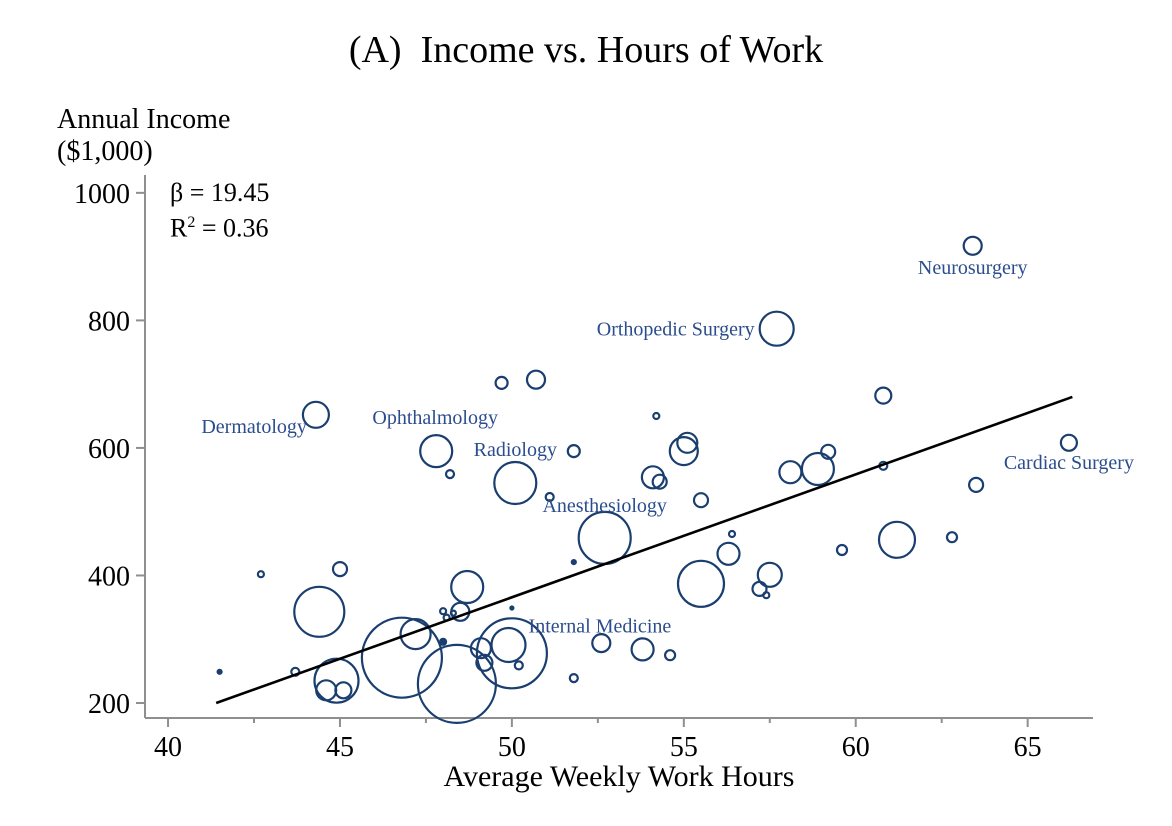 The width and height of the screenshot is (1172, 826). I want to click on bubble-label: Internal Medicine, so click(600, 626).